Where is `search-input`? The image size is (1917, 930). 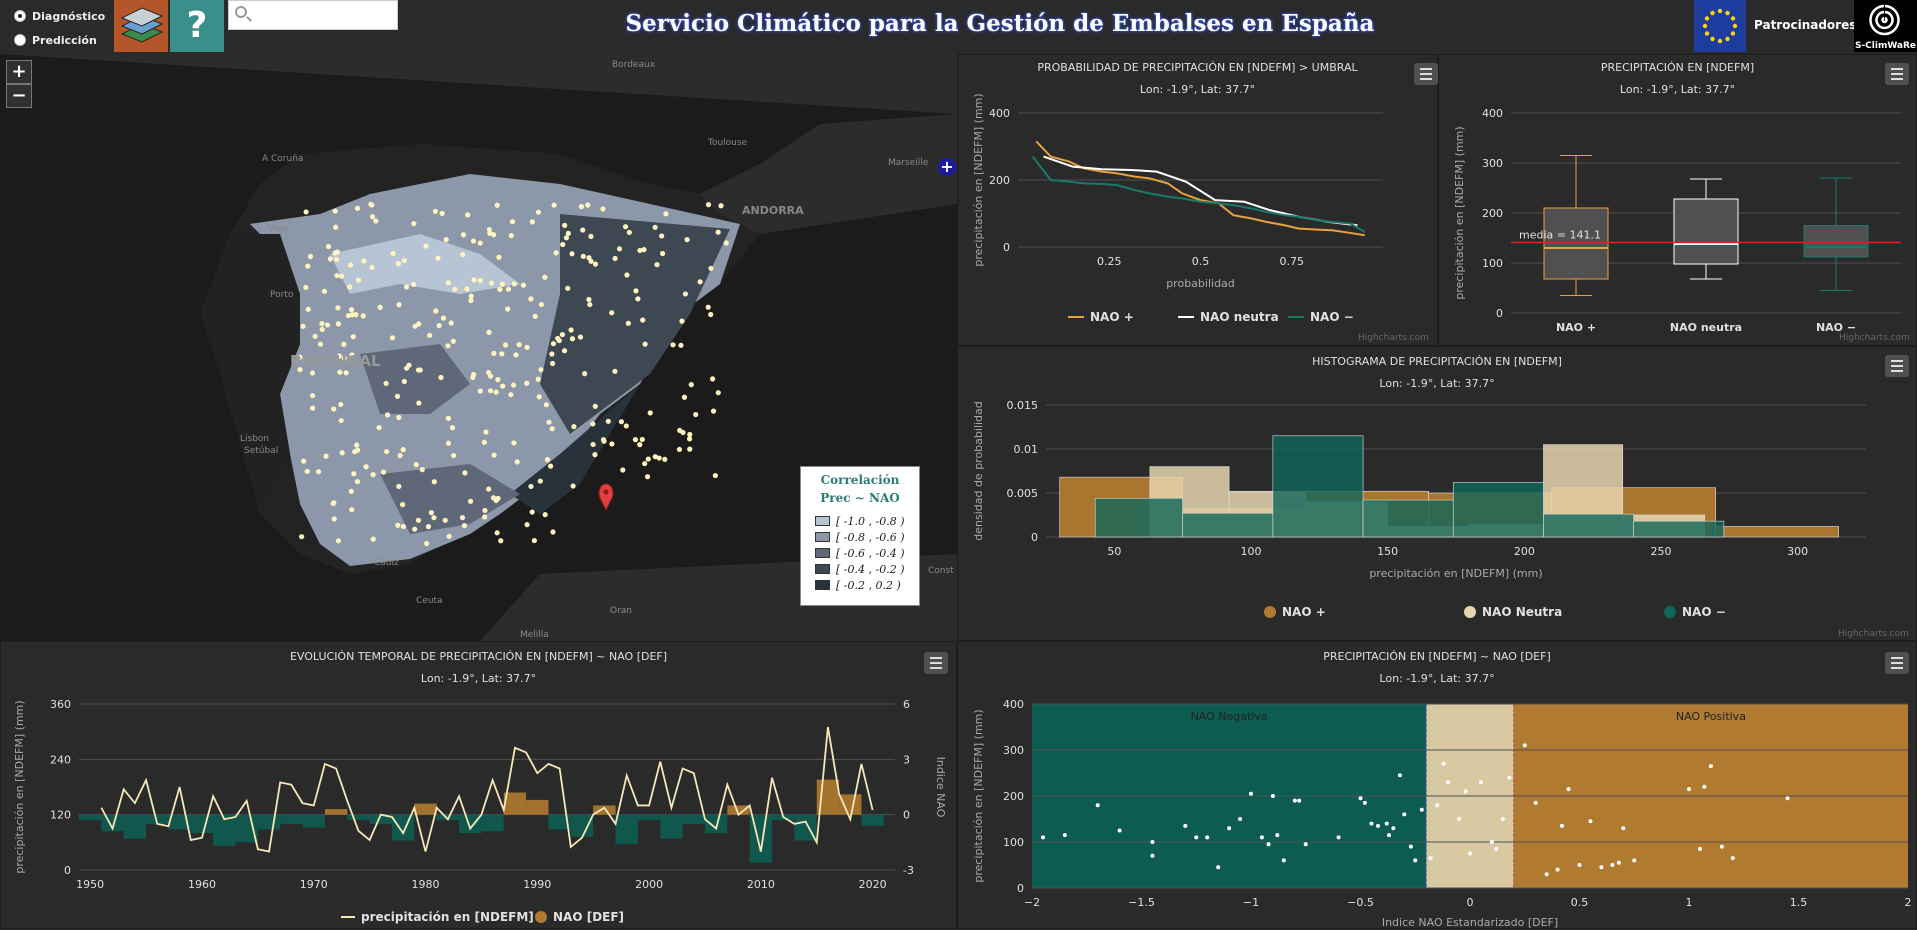 search-input is located at coordinates (324, 15).